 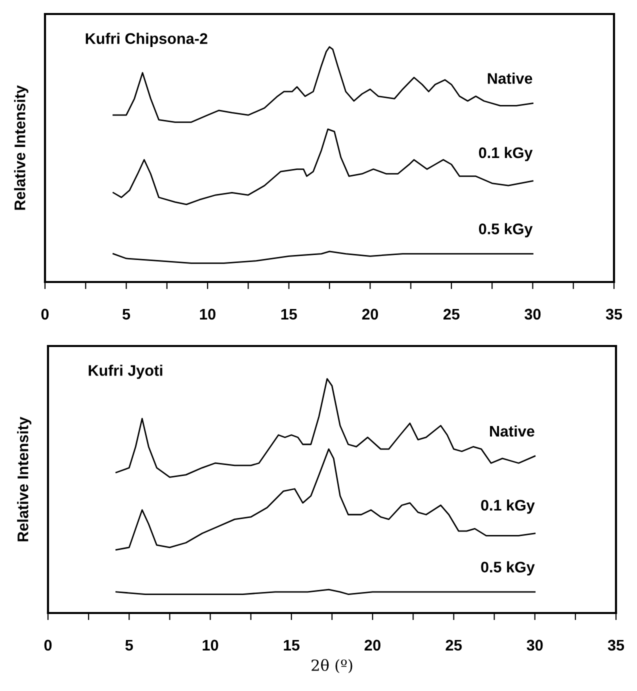 I want to click on x-axis-title: 2θ (º), so click(x=332, y=666).